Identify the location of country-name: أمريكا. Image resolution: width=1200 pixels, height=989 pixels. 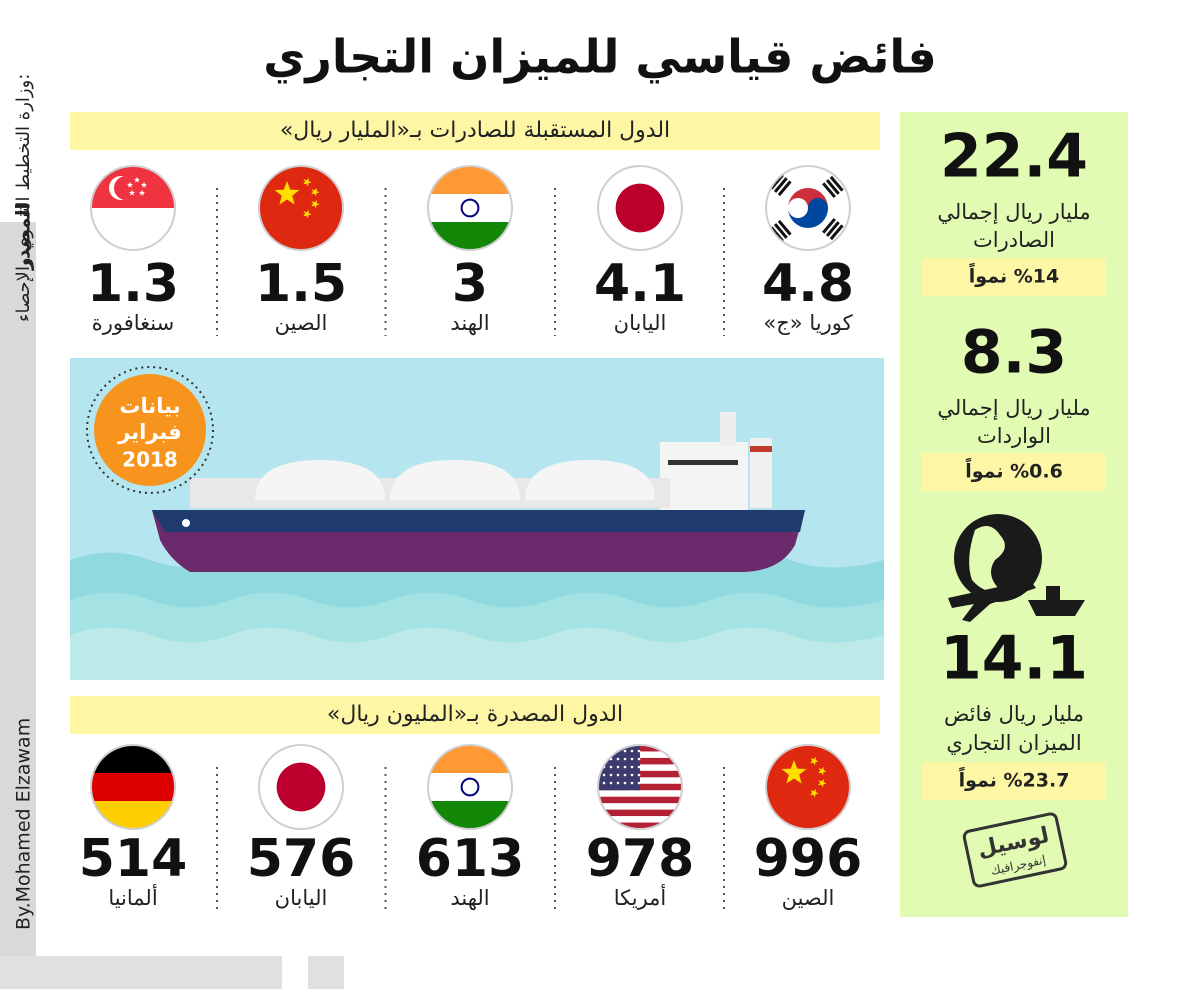
(640, 897).